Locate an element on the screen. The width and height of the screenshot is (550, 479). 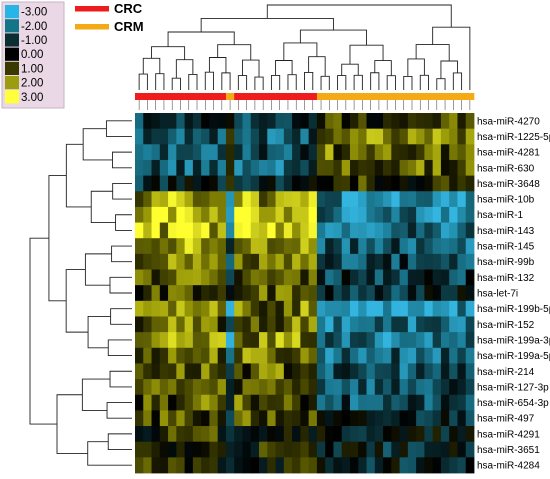
scale-label: -3.00 is located at coordinates (34, 13).